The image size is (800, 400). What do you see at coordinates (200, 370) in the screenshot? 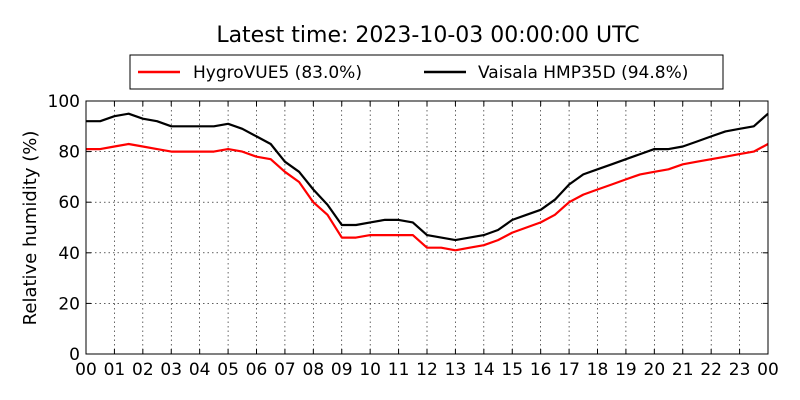
I see `x-tick-label: 04` at bounding box center [200, 370].